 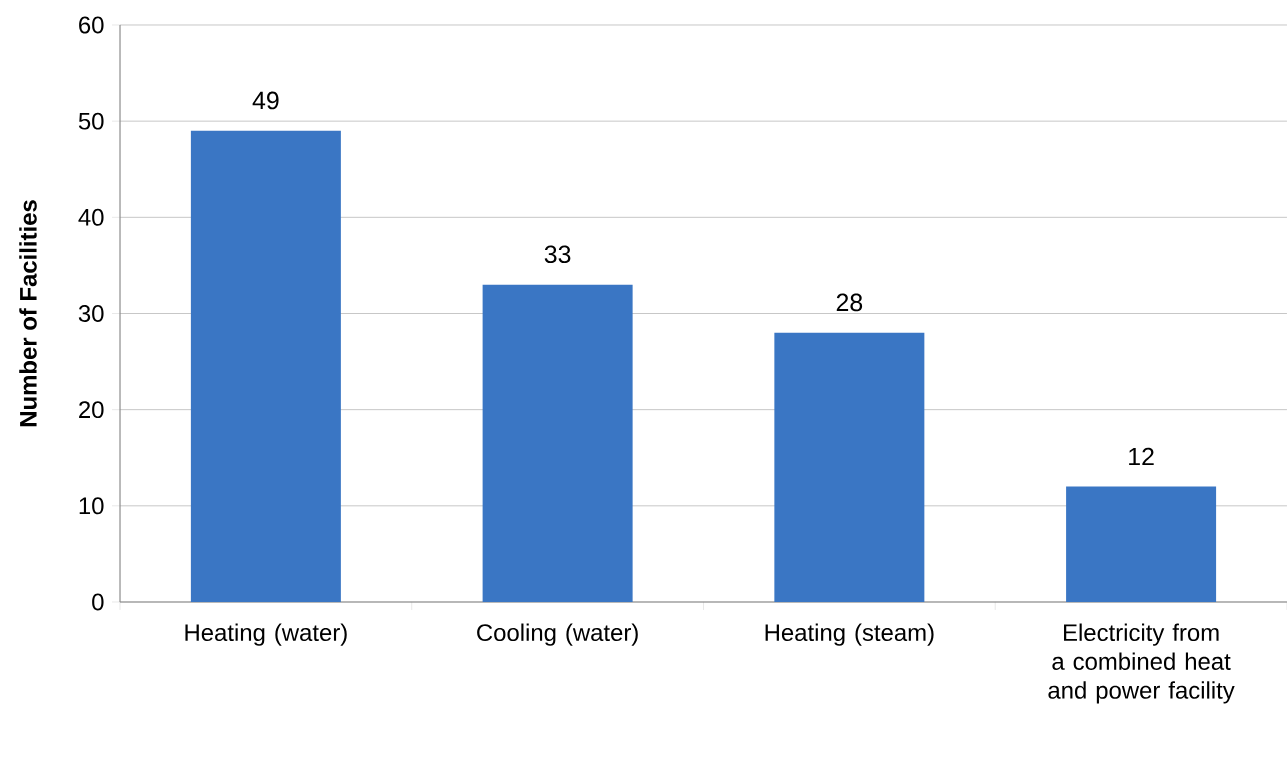 I want to click on data-label: 28, so click(x=849, y=302).